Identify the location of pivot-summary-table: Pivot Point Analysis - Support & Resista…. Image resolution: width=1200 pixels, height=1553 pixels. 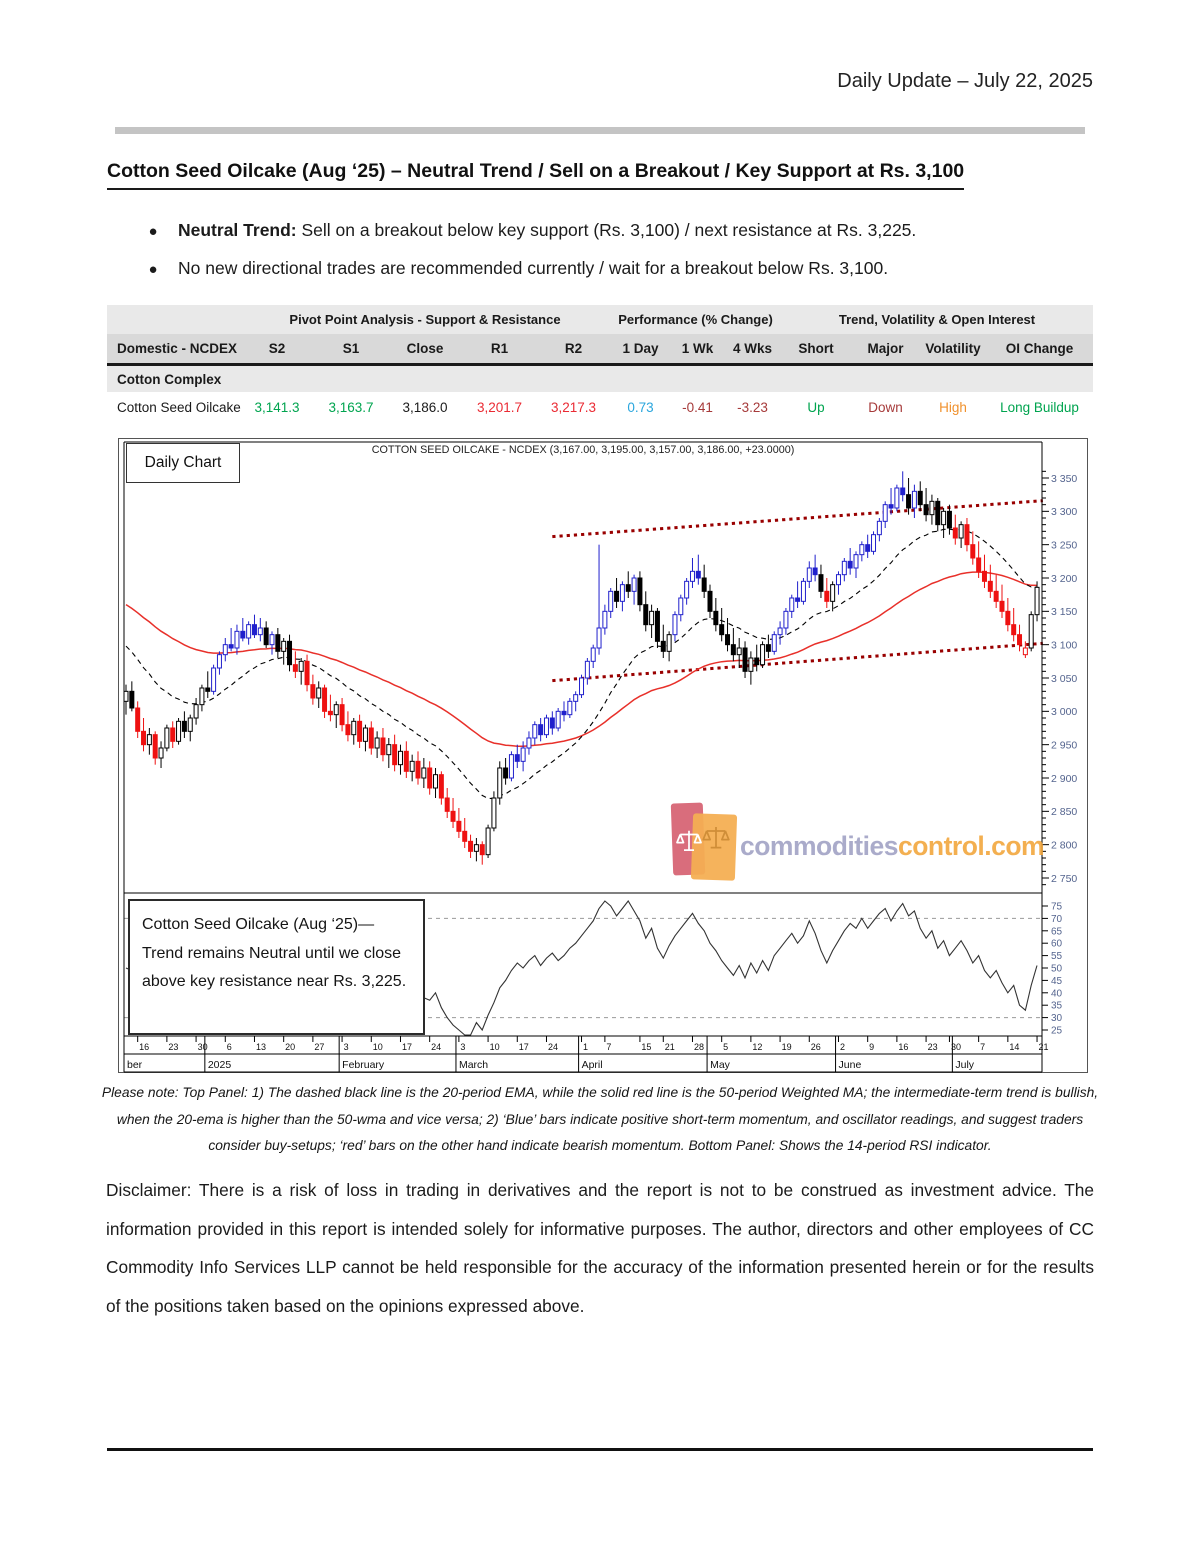
(600, 364).